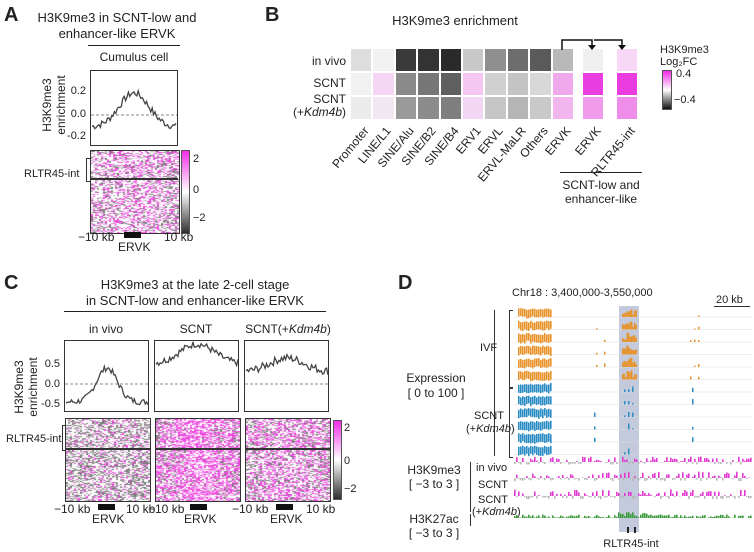 The height and width of the screenshot is (552, 754). I want to click on panel-b-extra-cell, so click(593, 108).